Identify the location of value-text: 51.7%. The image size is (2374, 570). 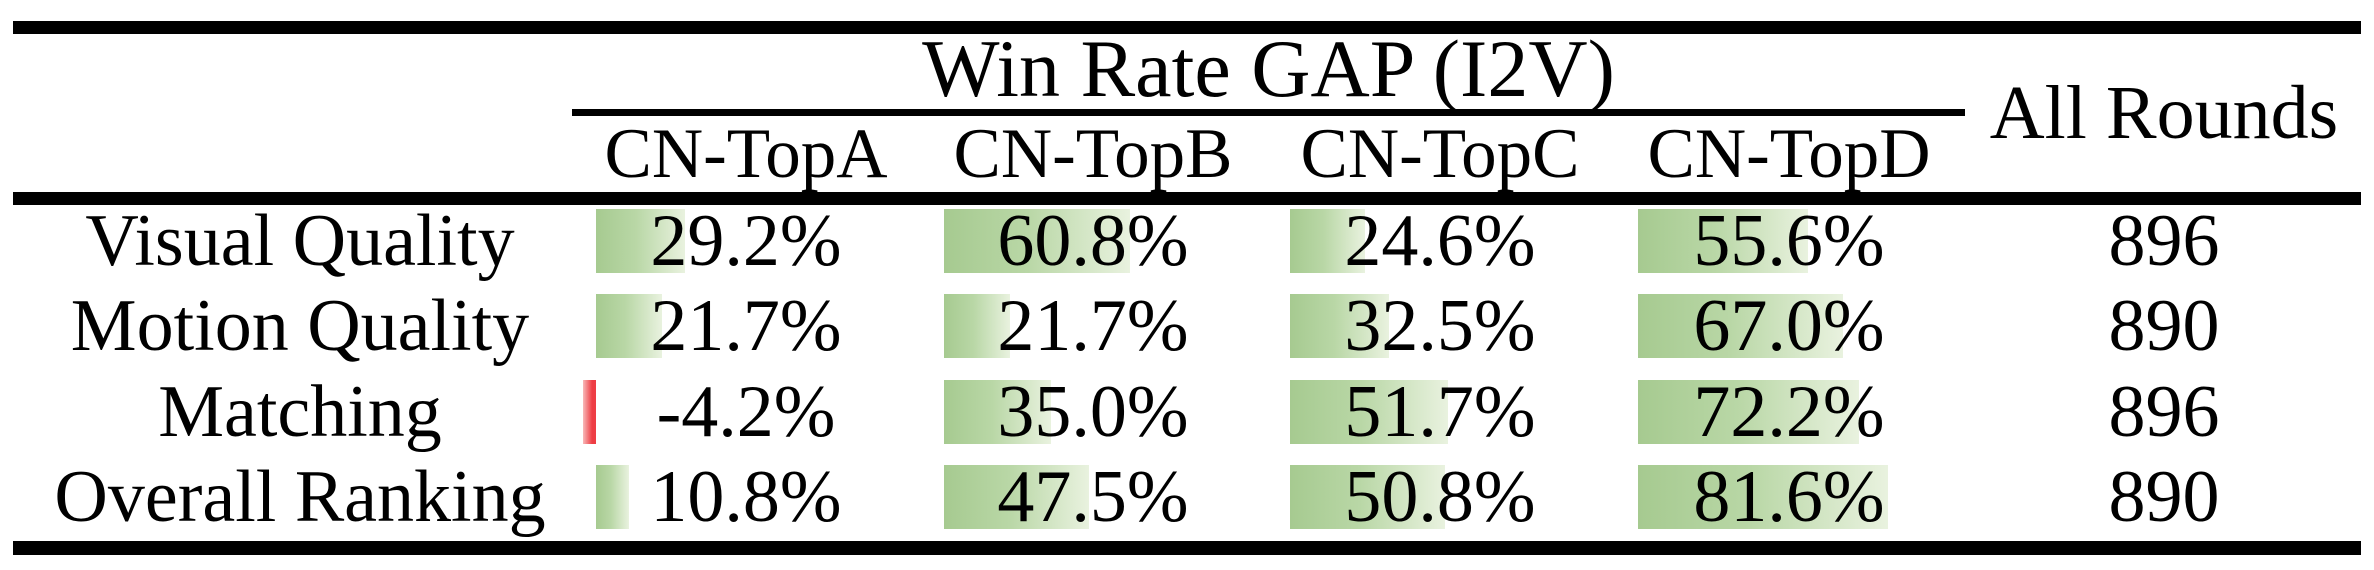
(1440, 411).